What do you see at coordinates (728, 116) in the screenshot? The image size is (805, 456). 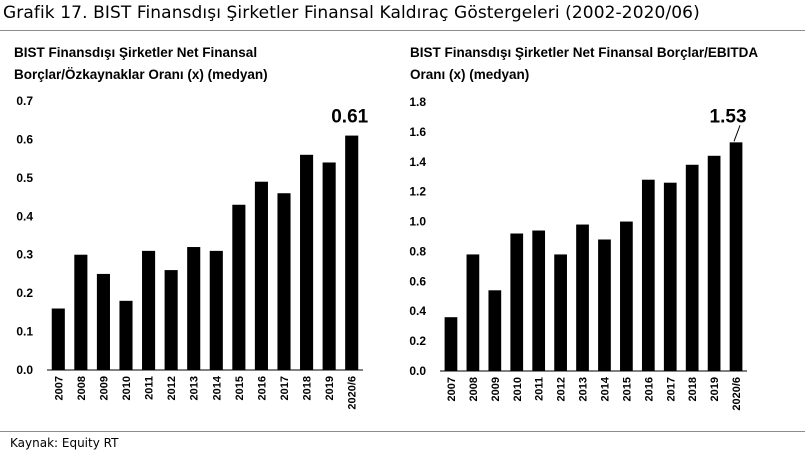 I see `right-last-value-label: 1.53` at bounding box center [728, 116].